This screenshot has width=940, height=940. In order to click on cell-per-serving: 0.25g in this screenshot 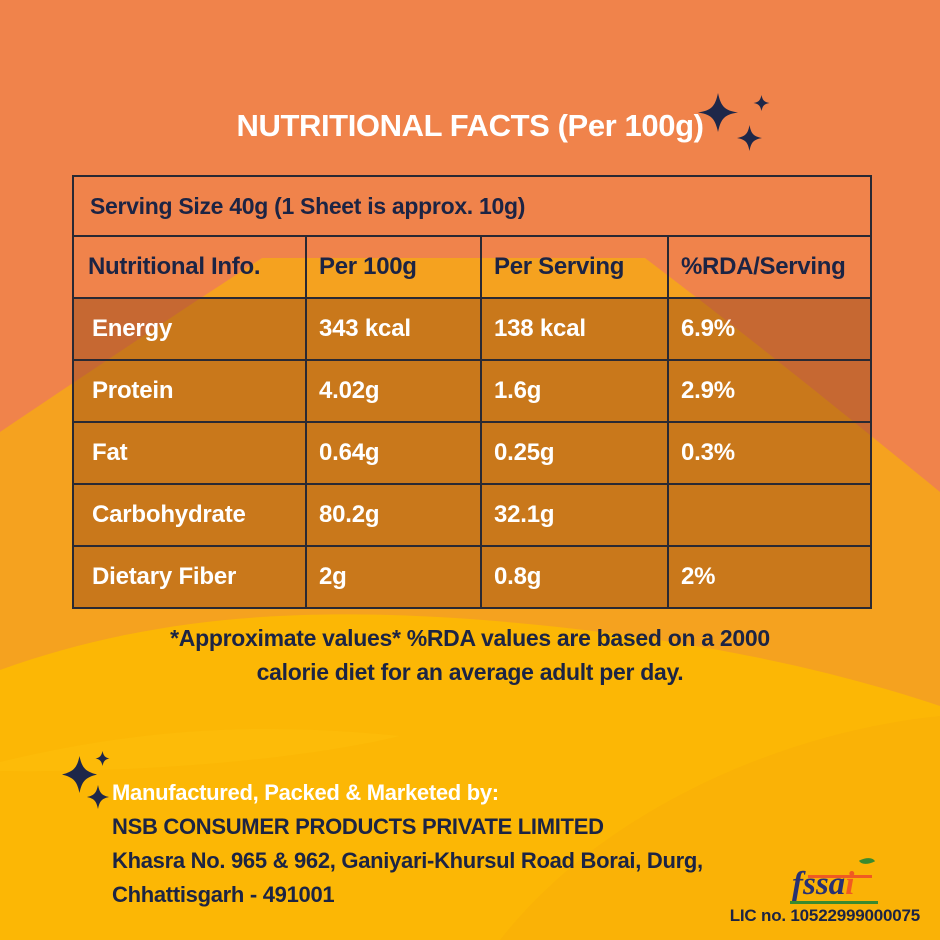, I will do `click(574, 453)`.